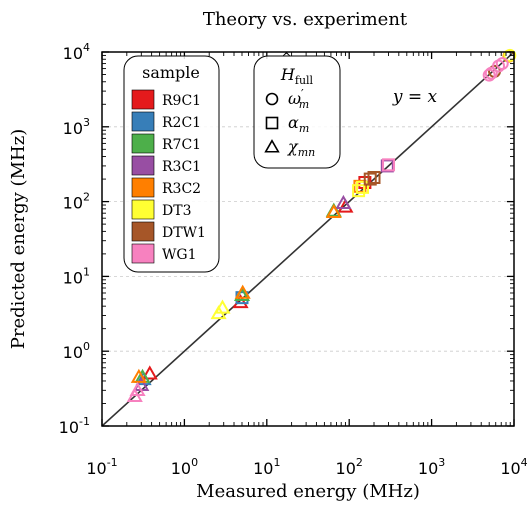 The image size is (531, 513). What do you see at coordinates (184, 233) in the screenshot?
I see `legend-label-dtw1: DTW1` at bounding box center [184, 233].